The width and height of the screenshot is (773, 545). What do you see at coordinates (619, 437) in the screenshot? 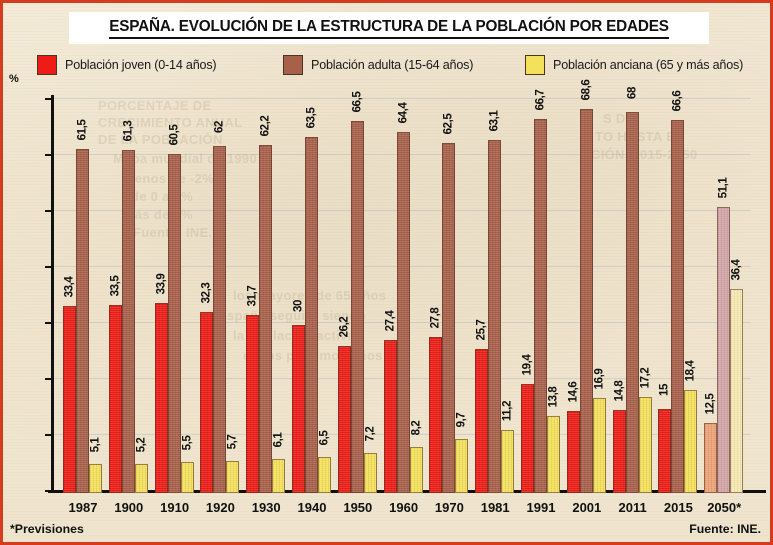
I see `bar-young: 14,8` at bounding box center [619, 437].